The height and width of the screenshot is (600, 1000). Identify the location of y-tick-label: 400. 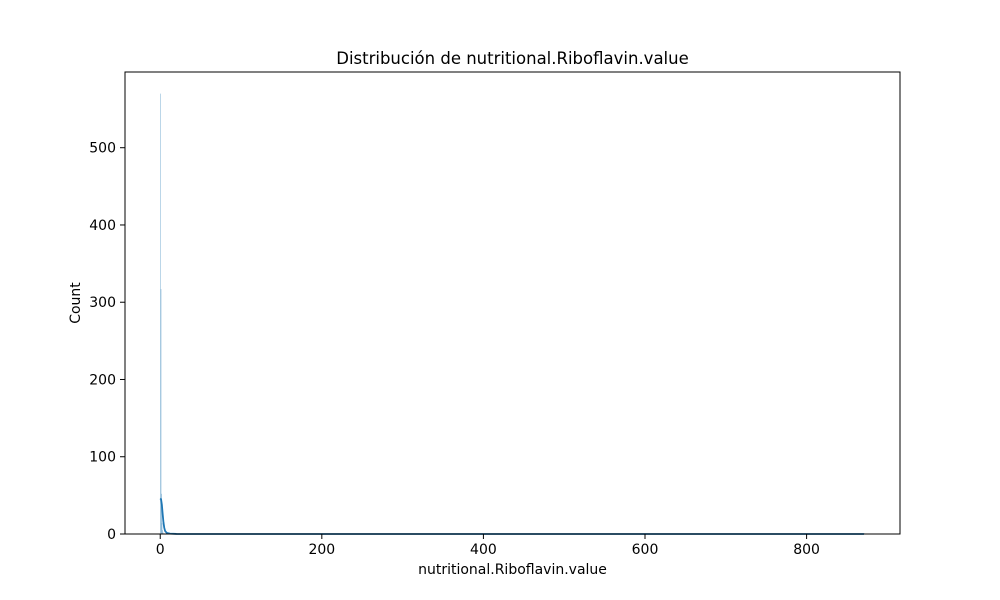
(102, 226).